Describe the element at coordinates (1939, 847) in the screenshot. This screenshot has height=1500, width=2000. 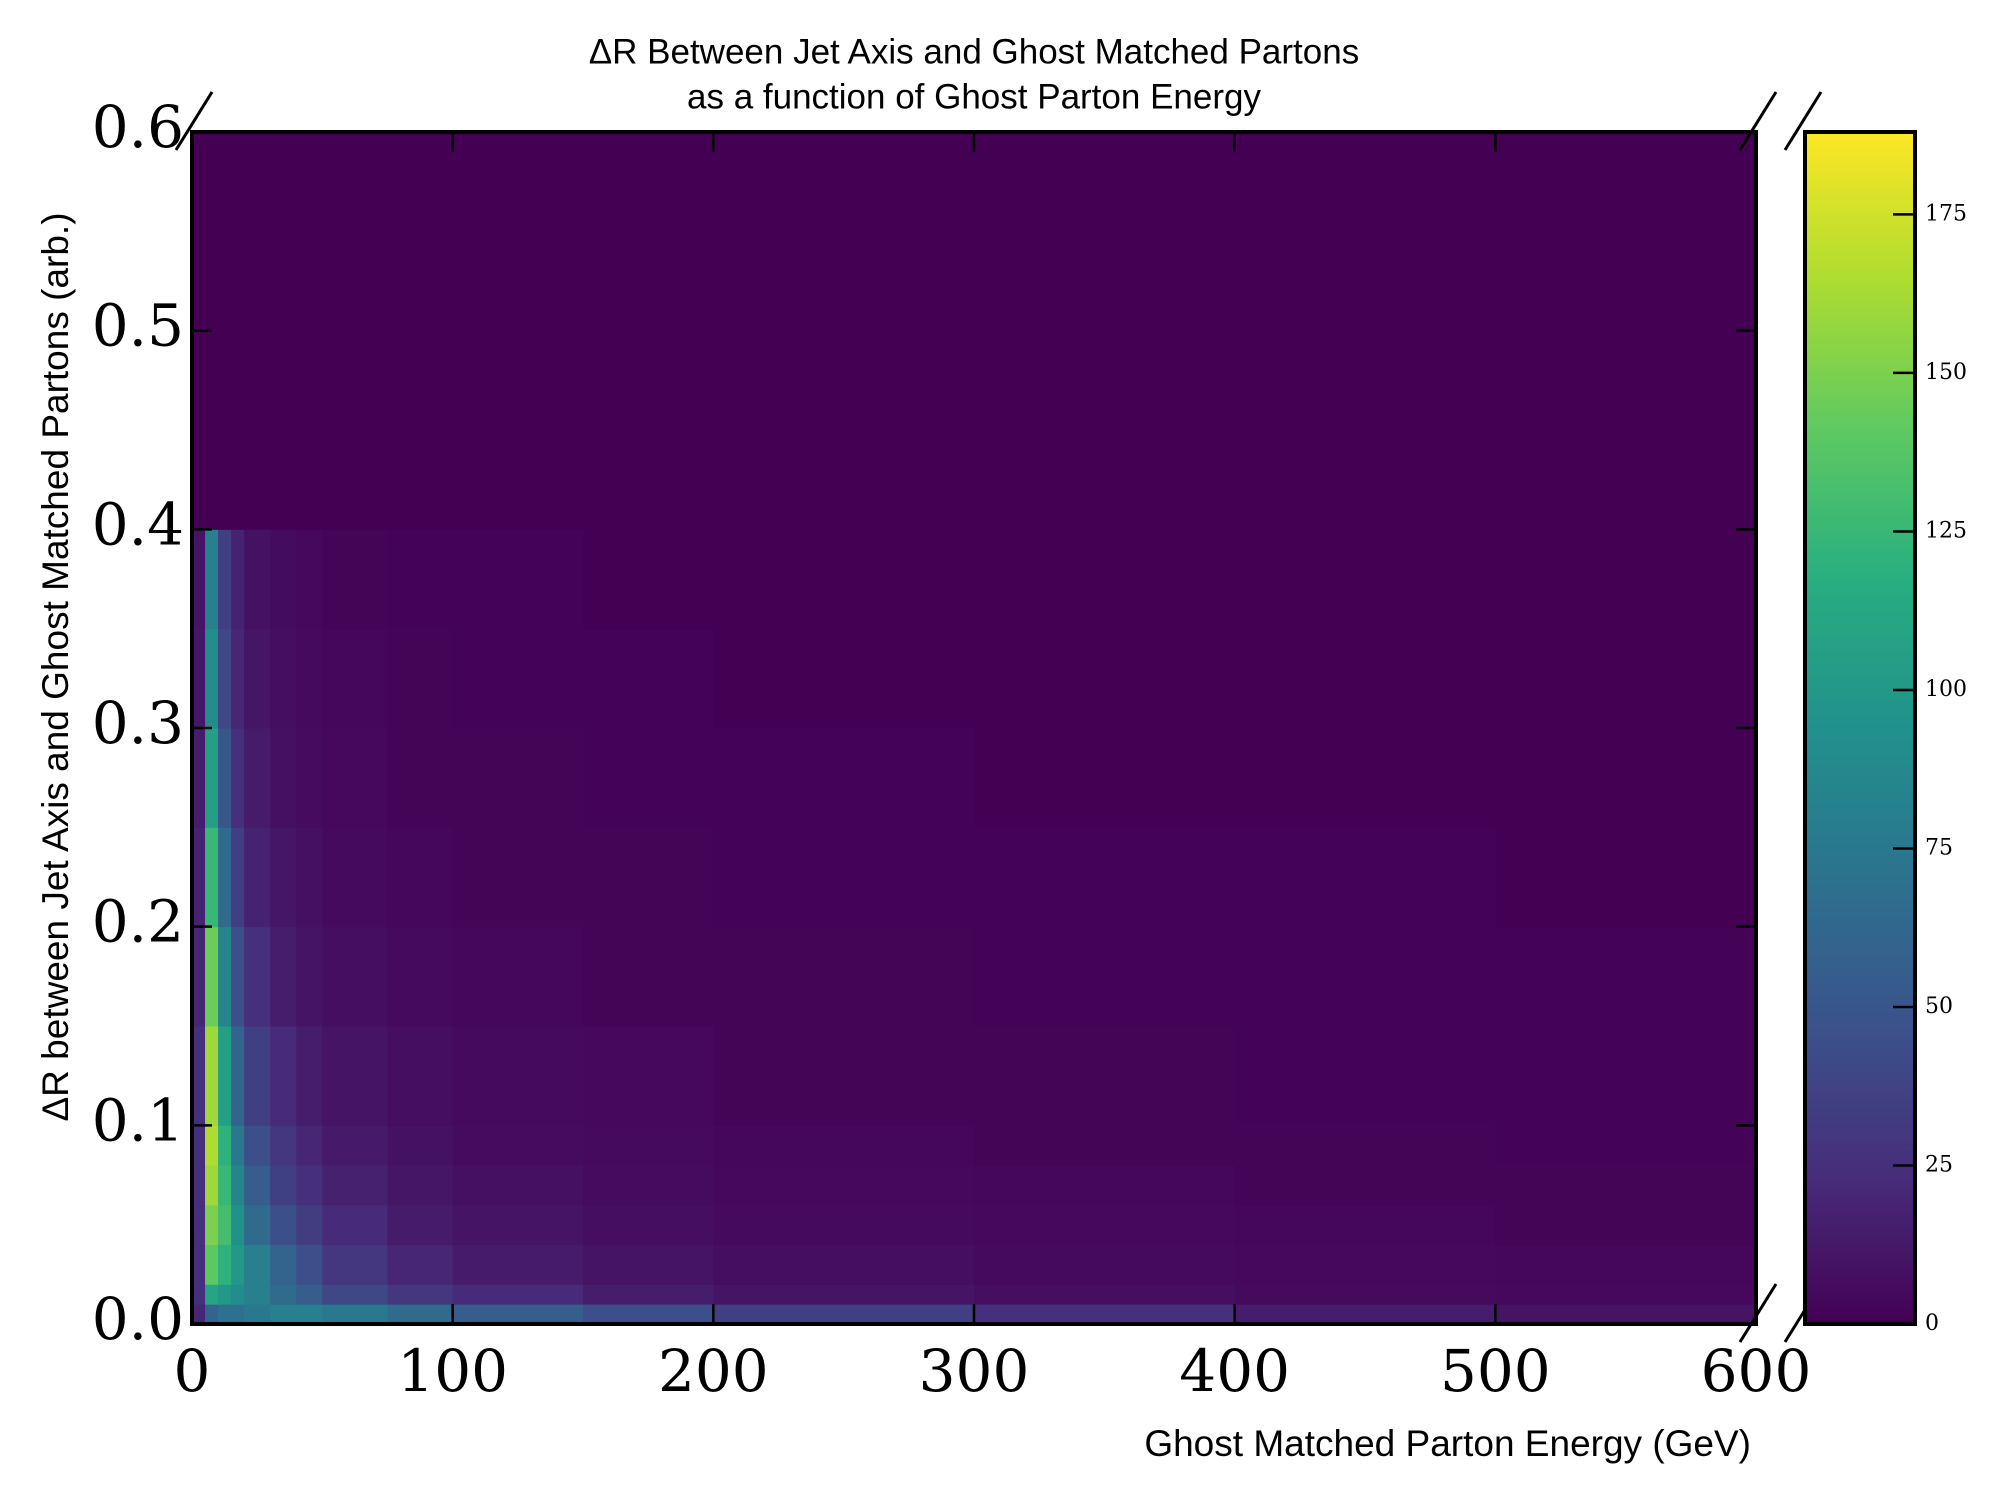
I see `colorbar-tick-label: 75` at that location.